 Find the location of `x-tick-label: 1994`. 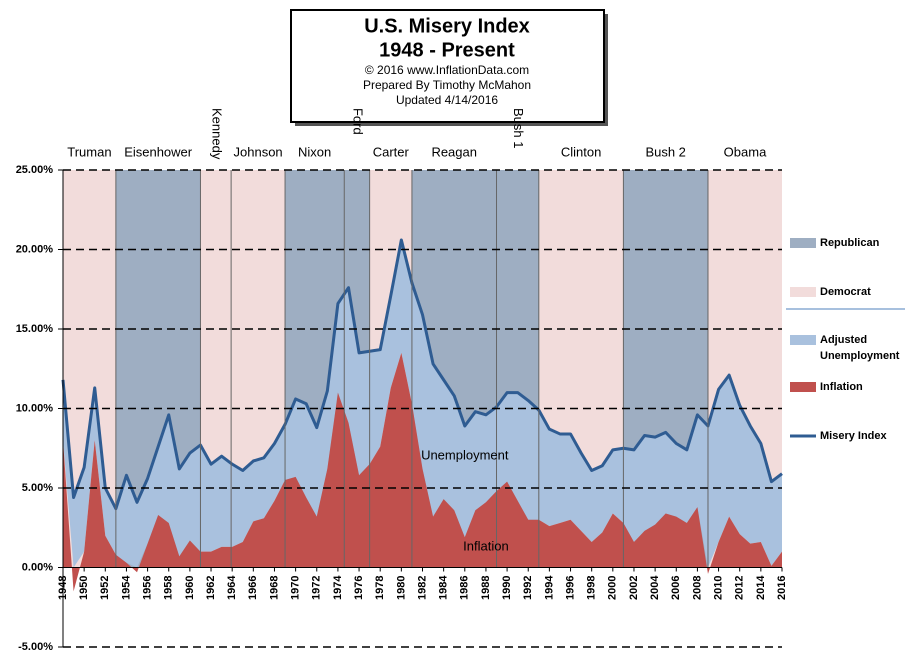

x-tick-label: 1994 is located at coordinates (549, 587).